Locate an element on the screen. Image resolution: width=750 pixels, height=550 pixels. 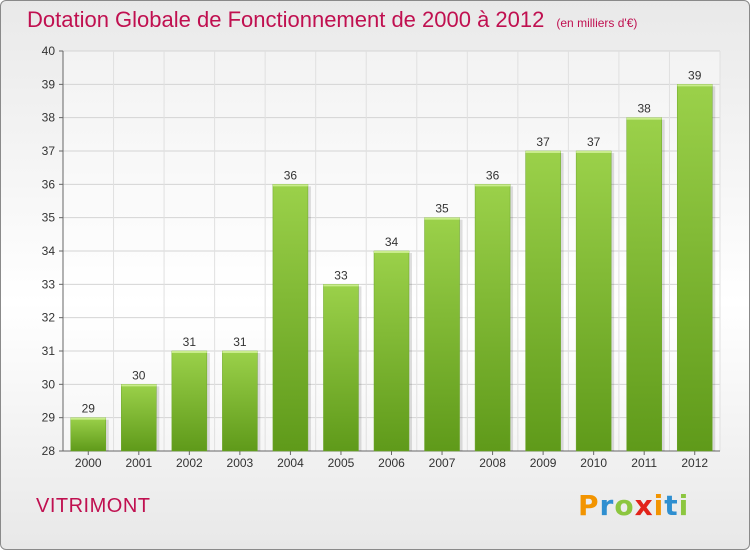
y-tick-label: 29 is located at coordinates (49, 418).